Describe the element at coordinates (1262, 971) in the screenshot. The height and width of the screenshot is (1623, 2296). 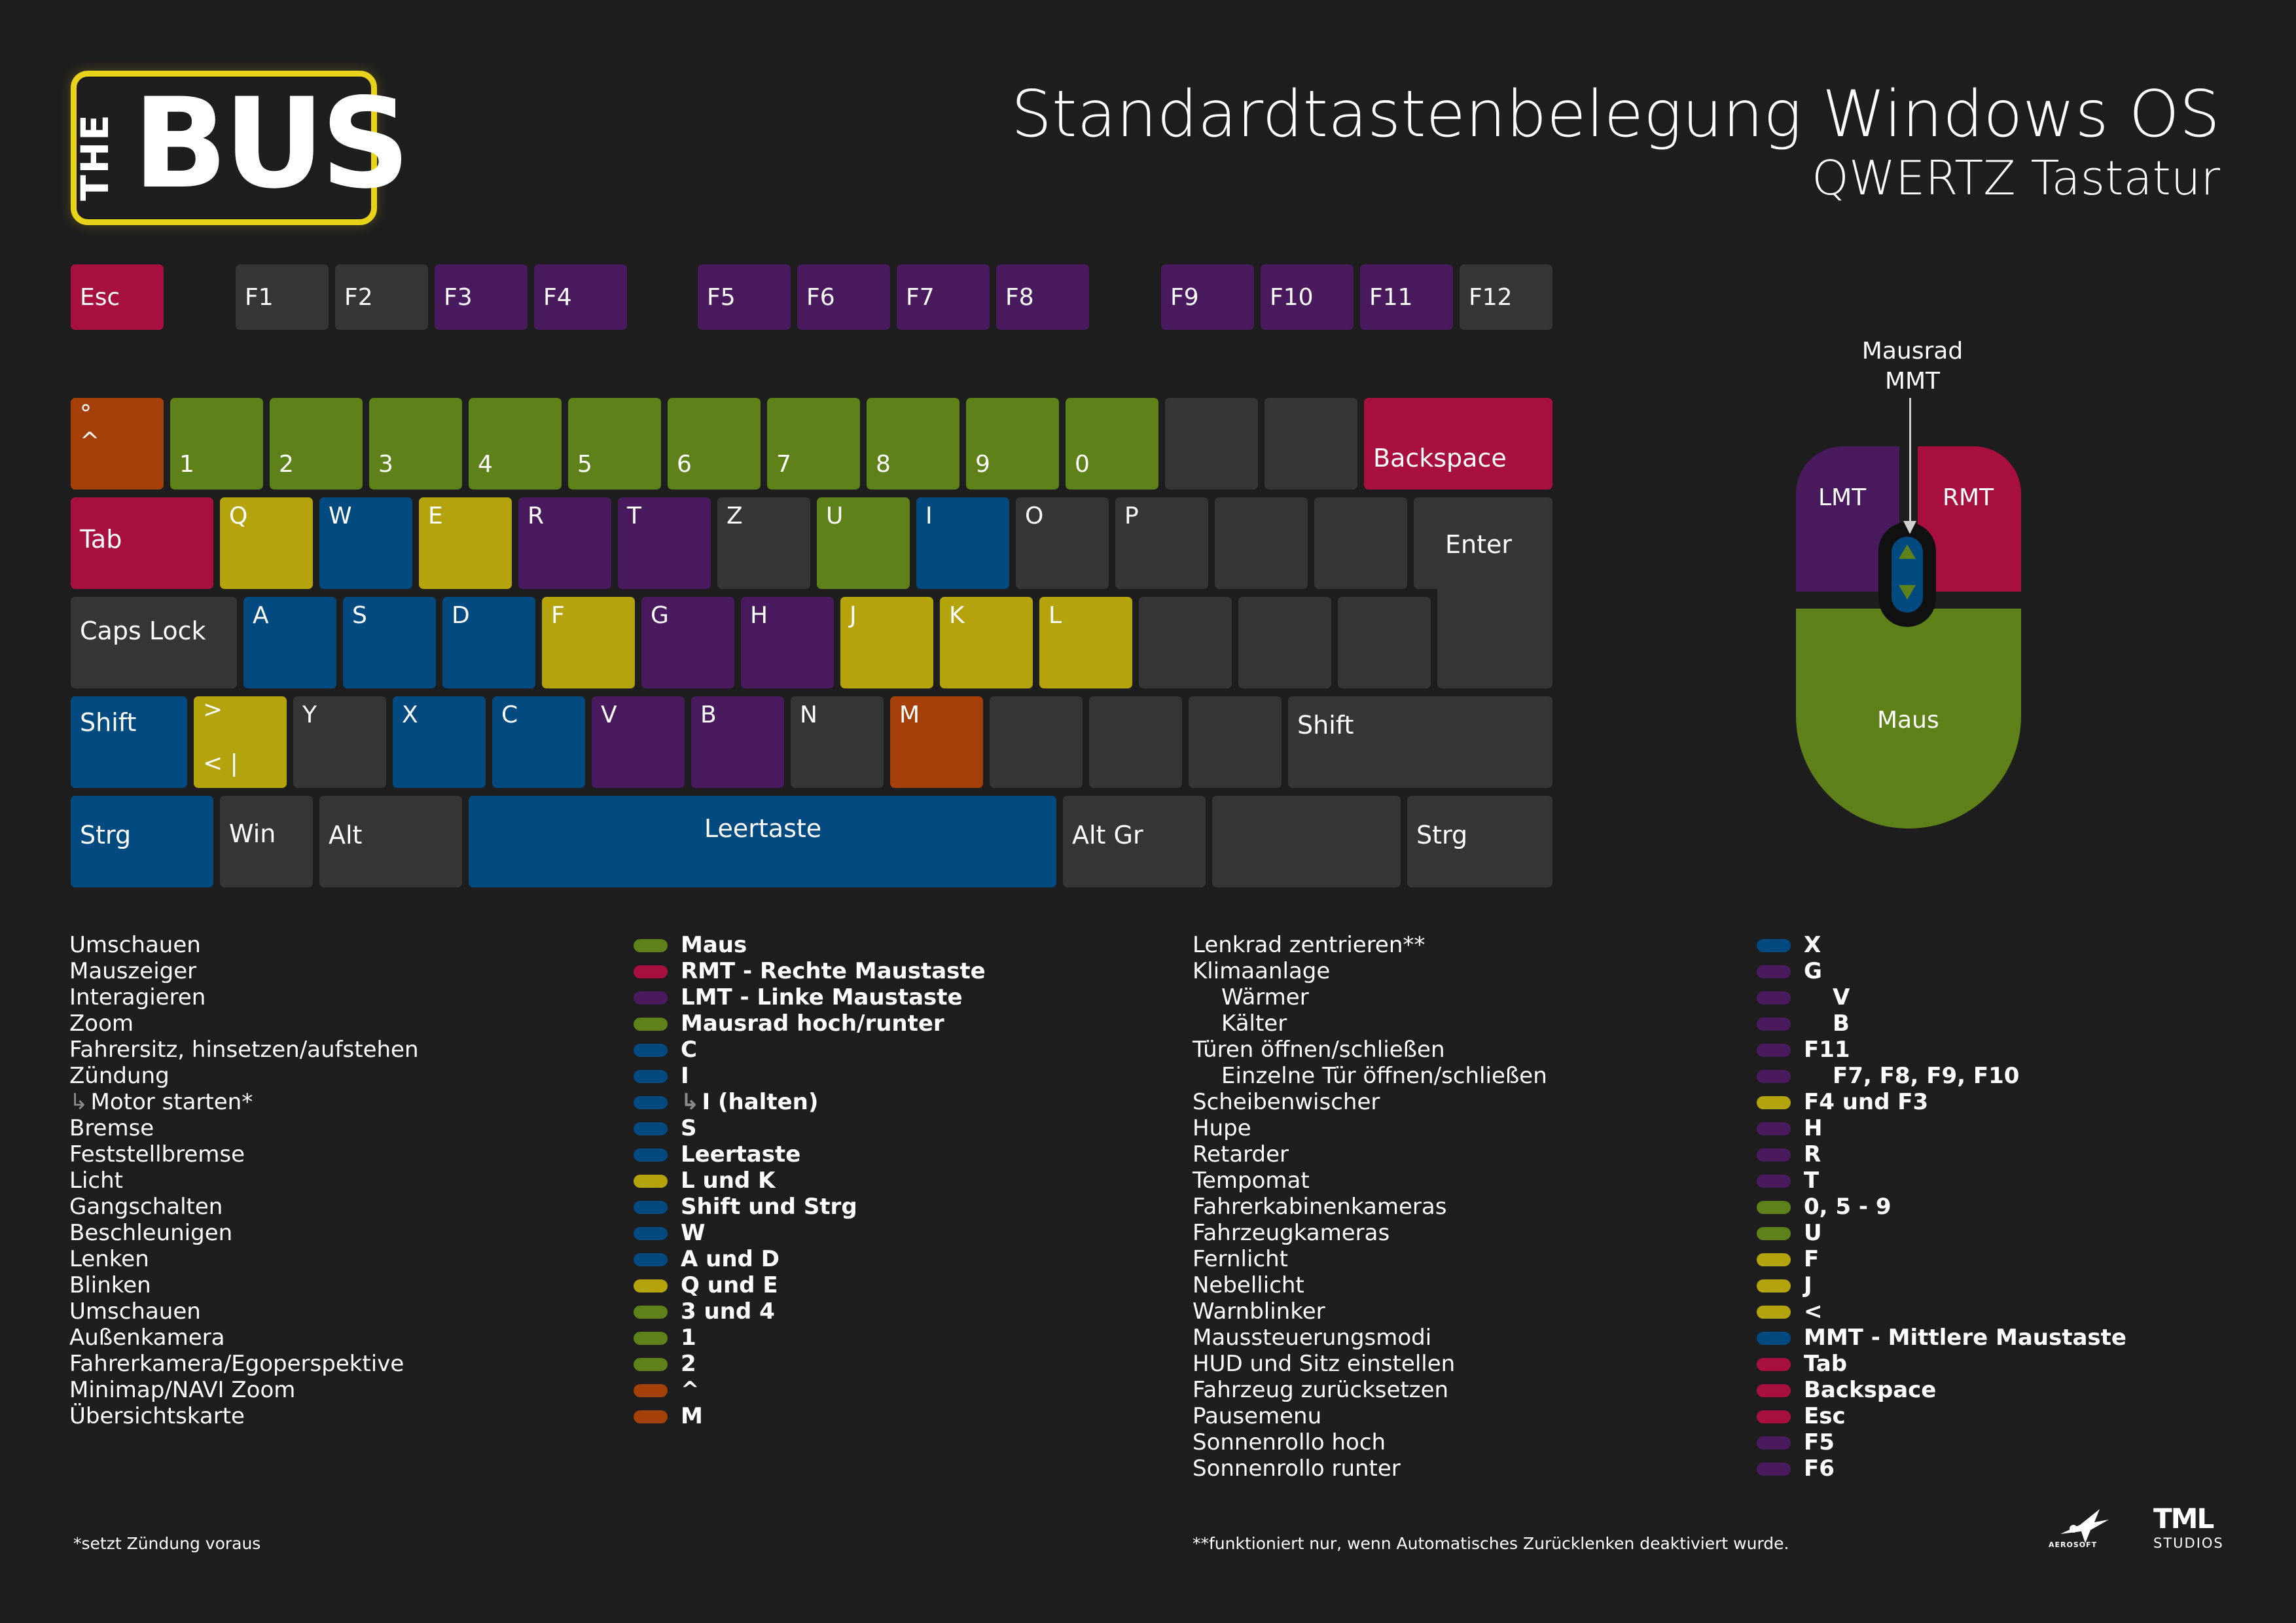
I see `legend-action: Klimaanlage` at that location.